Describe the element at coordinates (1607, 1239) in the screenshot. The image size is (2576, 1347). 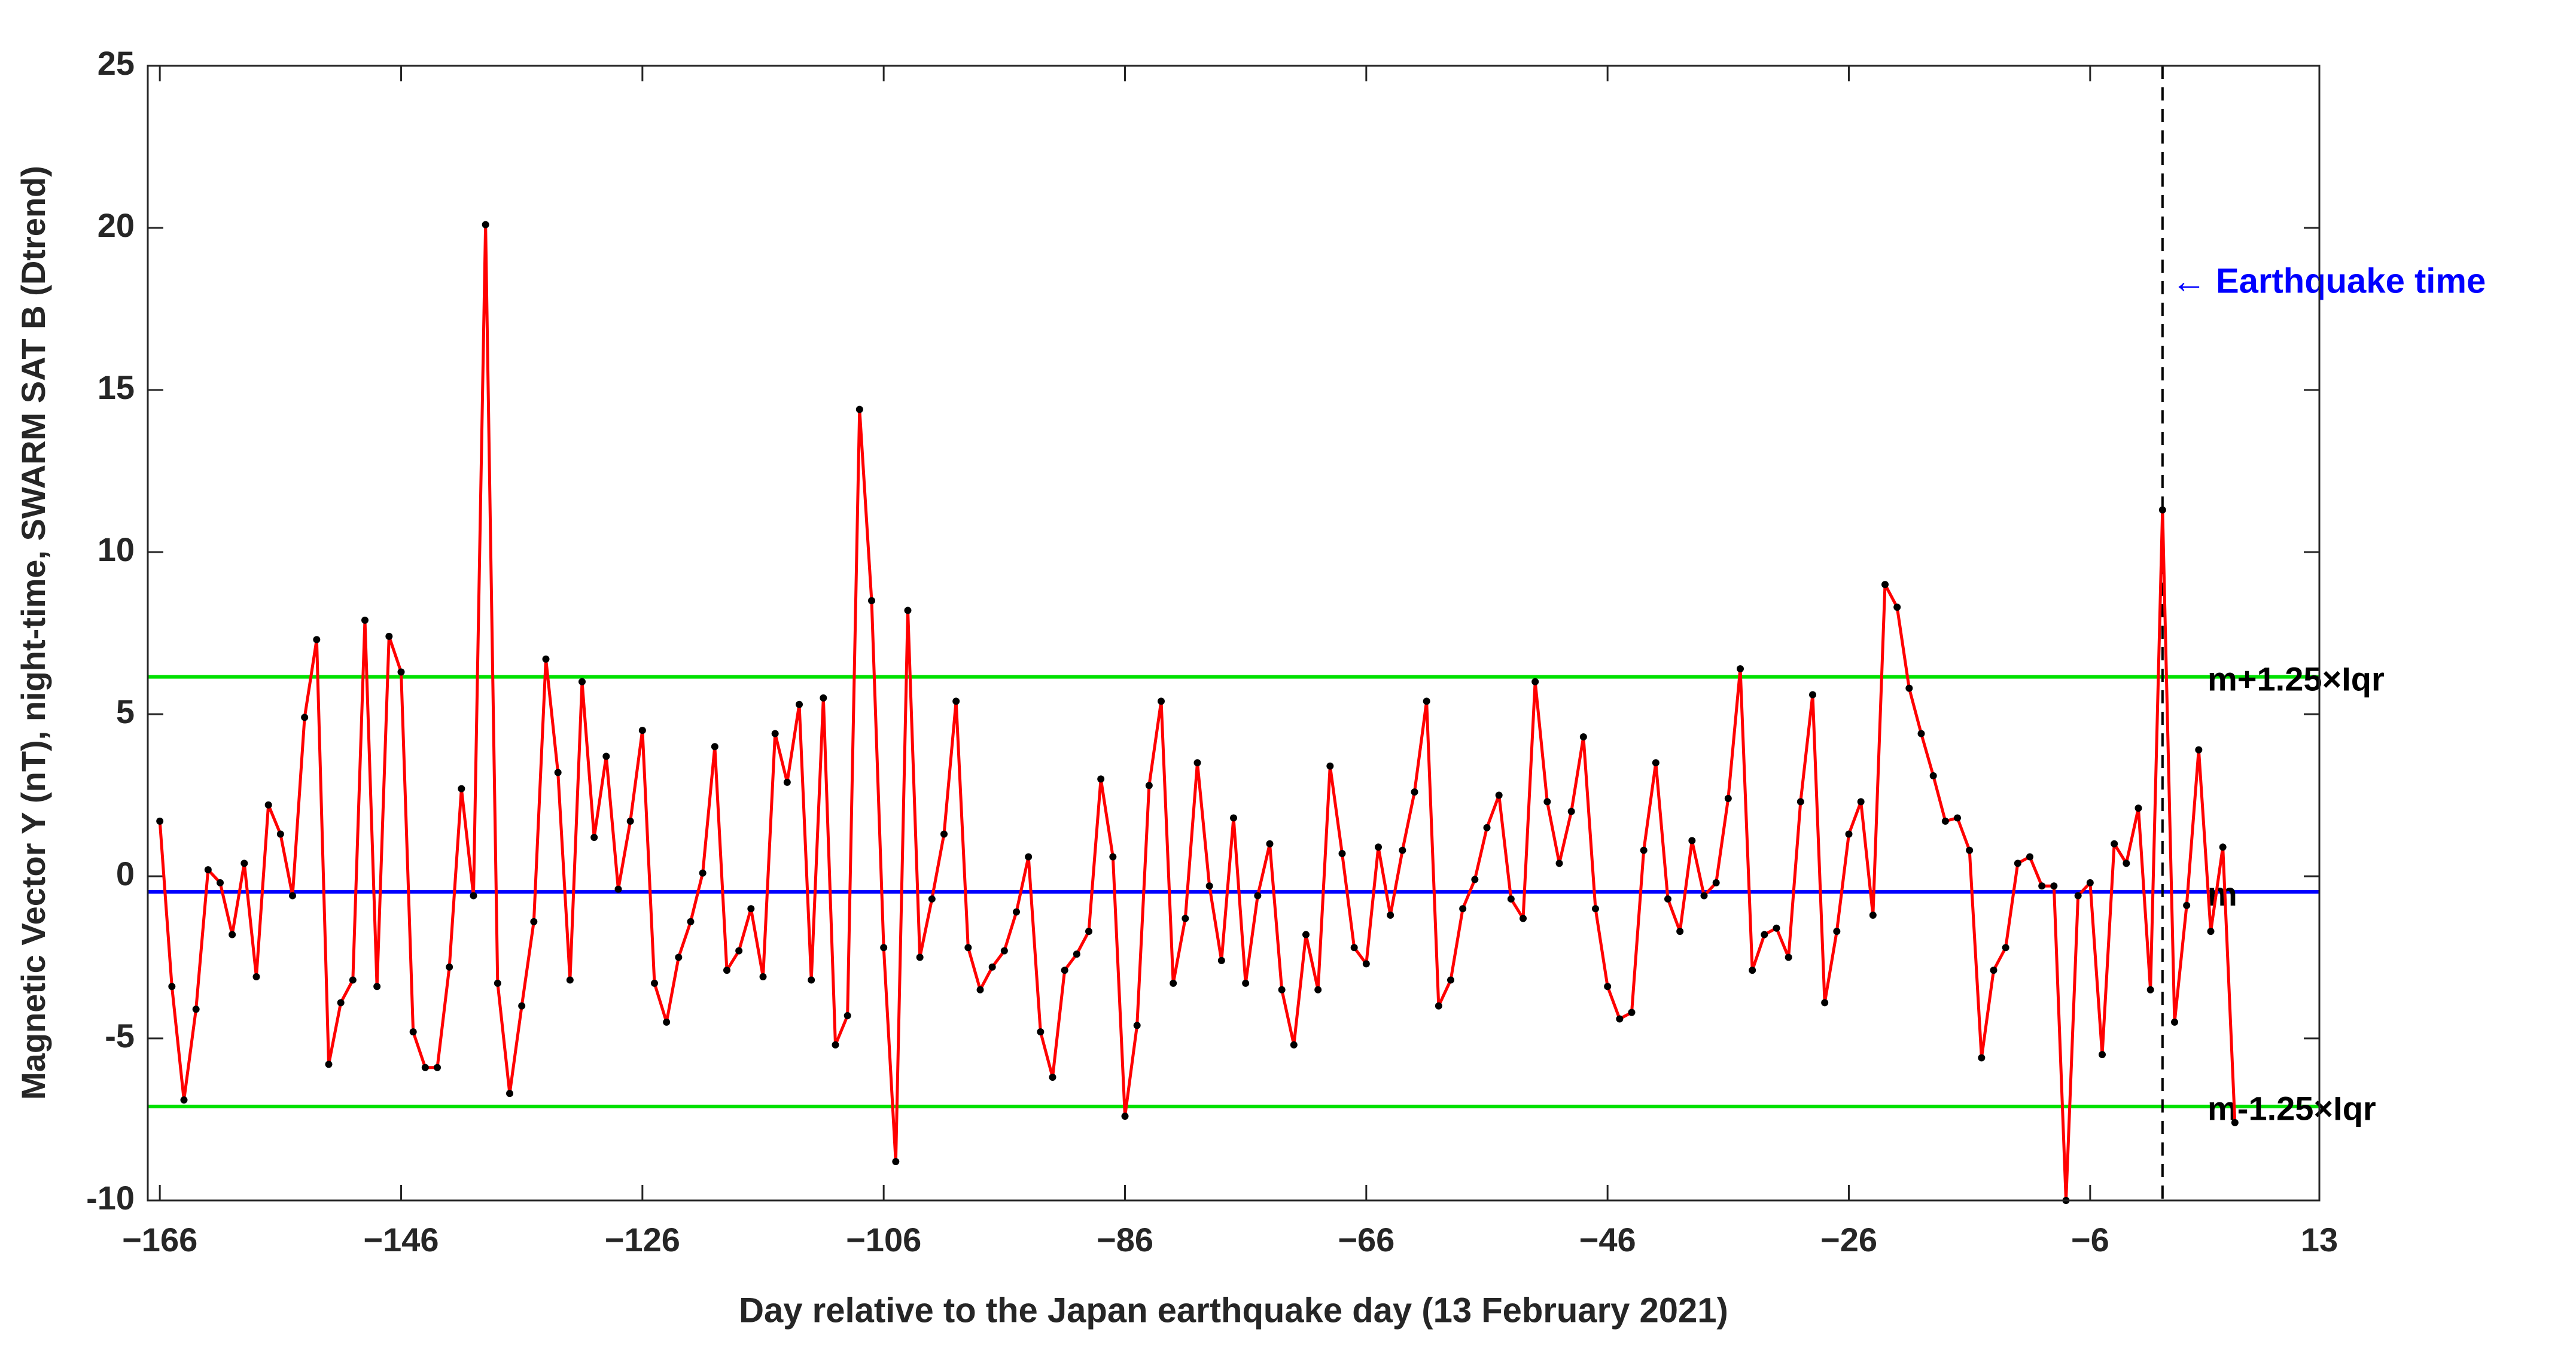
I see `x-tick-label: −46` at that location.